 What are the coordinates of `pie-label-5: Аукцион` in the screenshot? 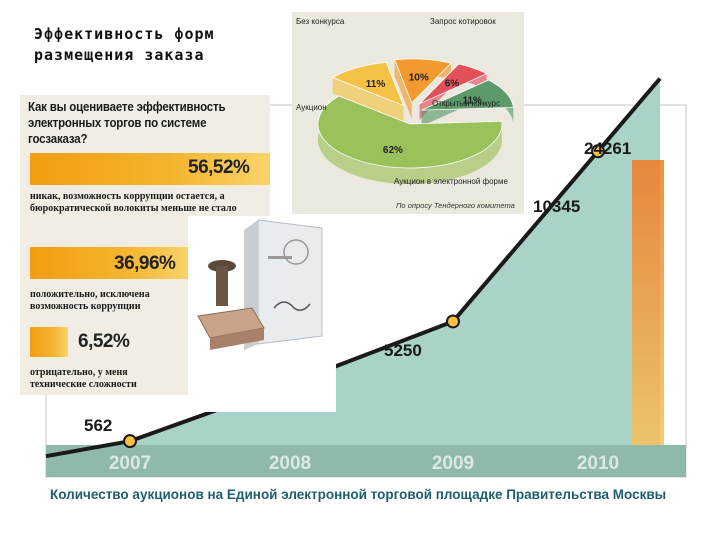 It's located at (311, 107).